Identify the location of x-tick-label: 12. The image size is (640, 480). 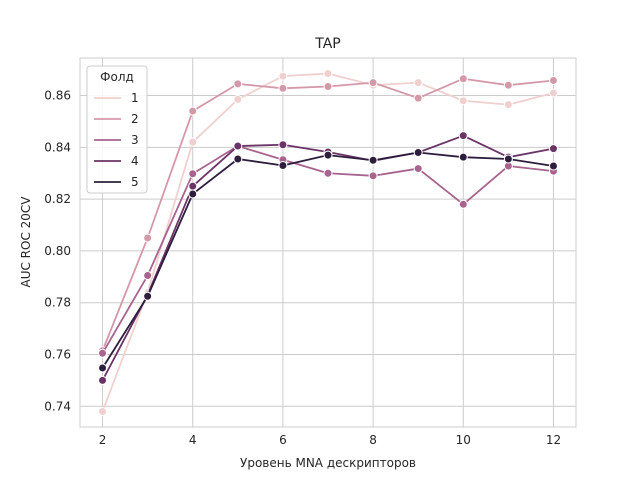
(553, 440).